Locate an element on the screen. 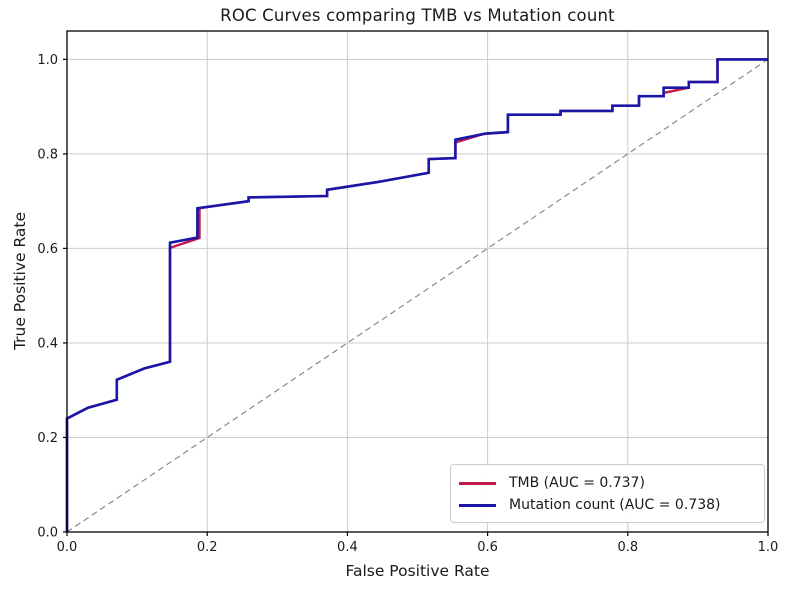  x-tick-label: 0.6 is located at coordinates (487, 547).